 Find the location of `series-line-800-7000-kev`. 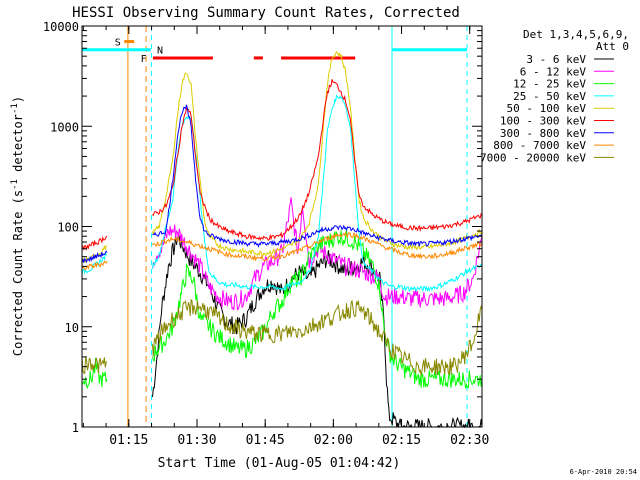

series-line-800-7000-kev is located at coordinates (282, 251).